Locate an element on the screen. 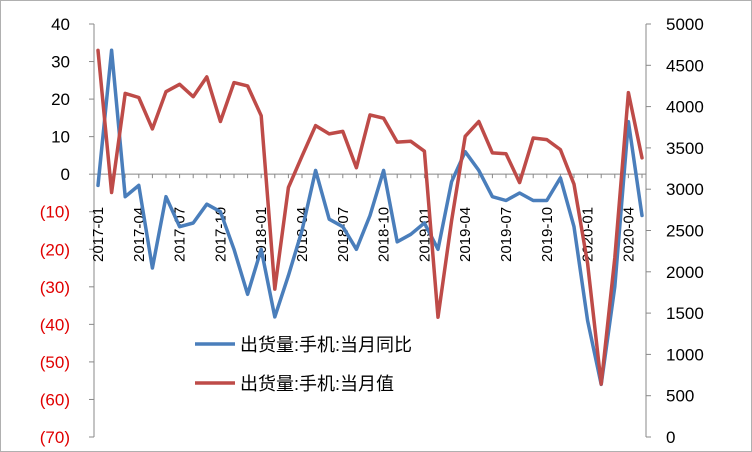  left-tick-label: (70) is located at coordinates (55, 437).